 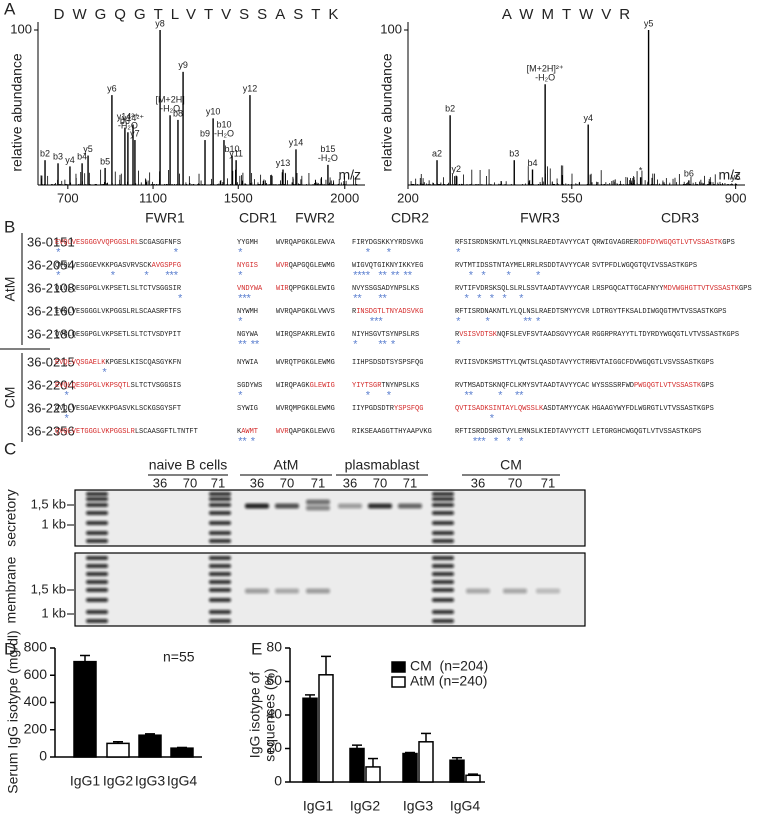 What do you see at coordinates (160, 243) in the screenshot?
I see `sequence-part: SCGASGFNFS` at bounding box center [160, 243].